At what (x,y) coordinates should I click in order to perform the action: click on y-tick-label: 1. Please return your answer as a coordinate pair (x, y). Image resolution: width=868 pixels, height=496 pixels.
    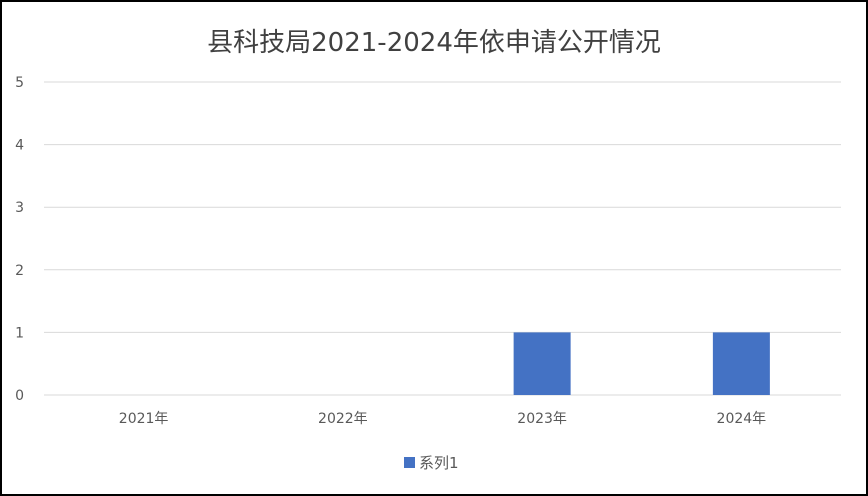
    Looking at the image, I should click on (19, 333).